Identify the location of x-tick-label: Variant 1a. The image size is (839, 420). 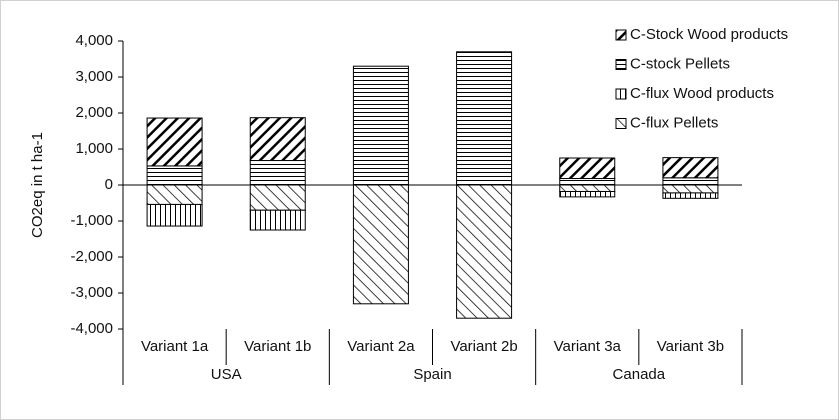
(175, 346).